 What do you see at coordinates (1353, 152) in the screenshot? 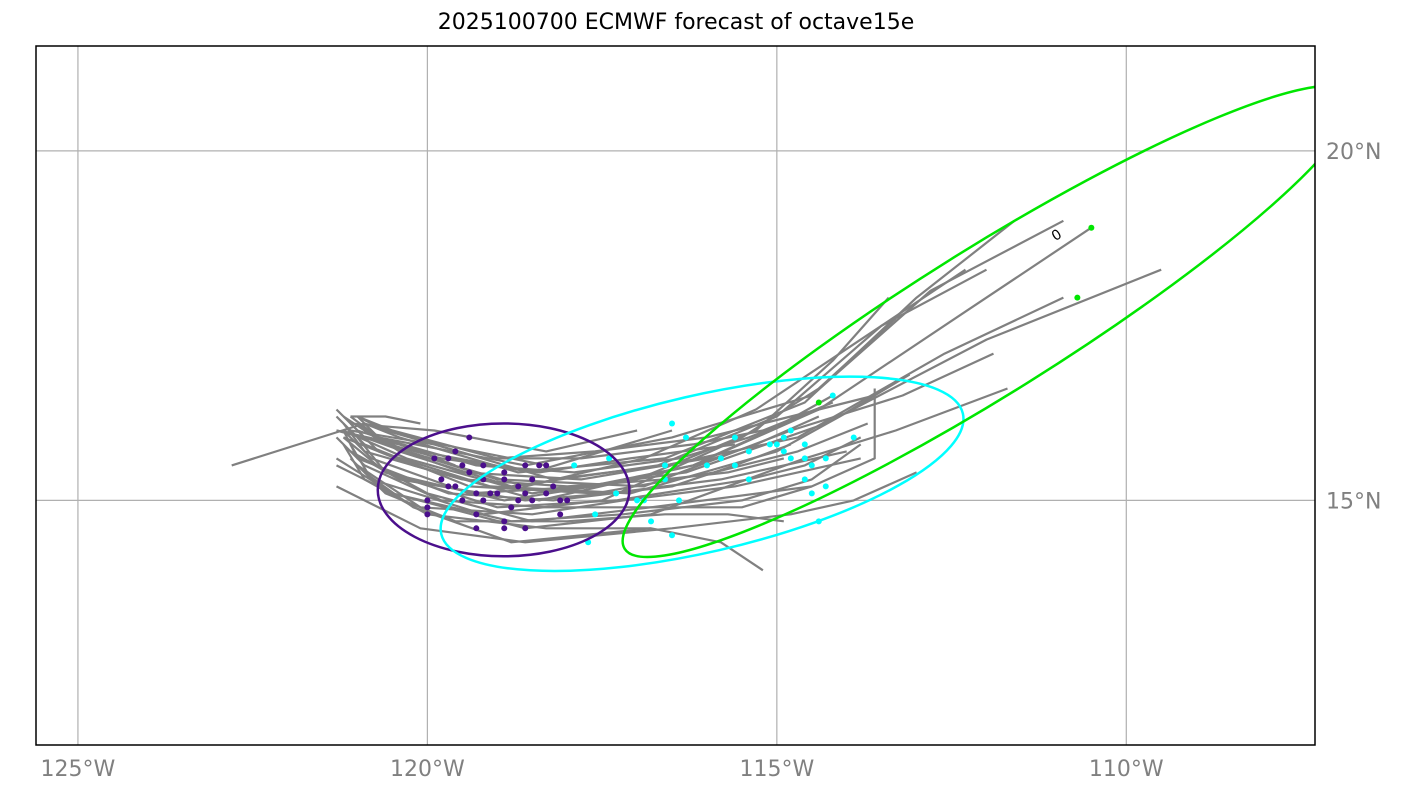
I see `latitude-tick-label: 20°N` at bounding box center [1353, 152].